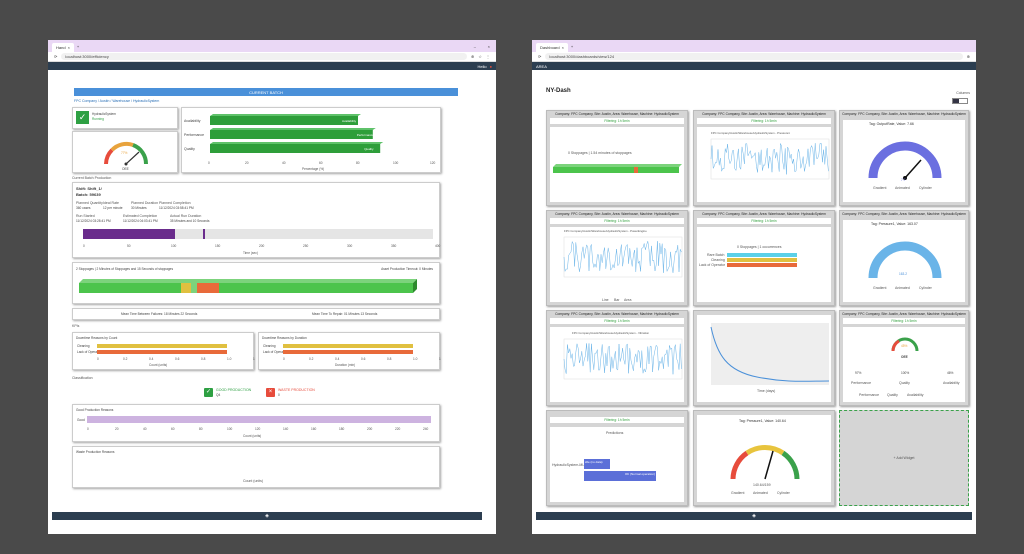 The image size is (1024, 554). I want to click on reason-3-bar, so click(762, 265).